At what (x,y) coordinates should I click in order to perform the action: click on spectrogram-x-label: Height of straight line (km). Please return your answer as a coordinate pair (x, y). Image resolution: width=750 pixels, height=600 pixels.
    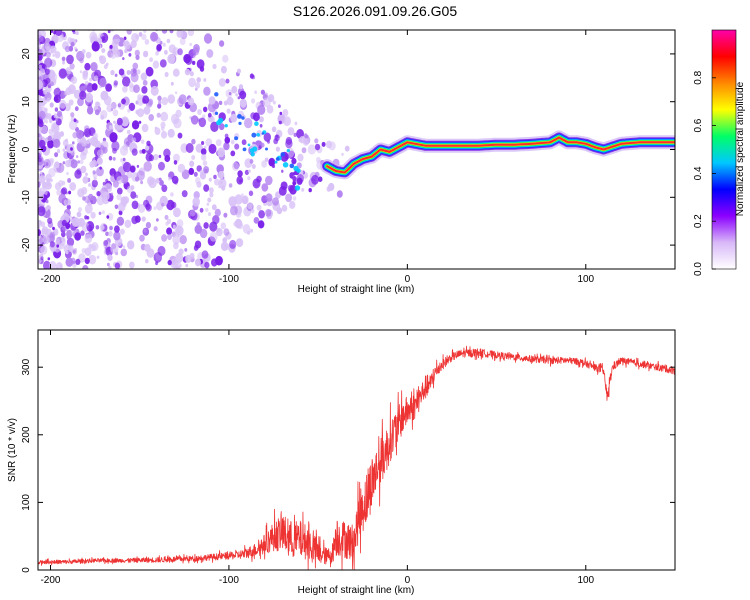
    Looking at the image, I should click on (356, 289).